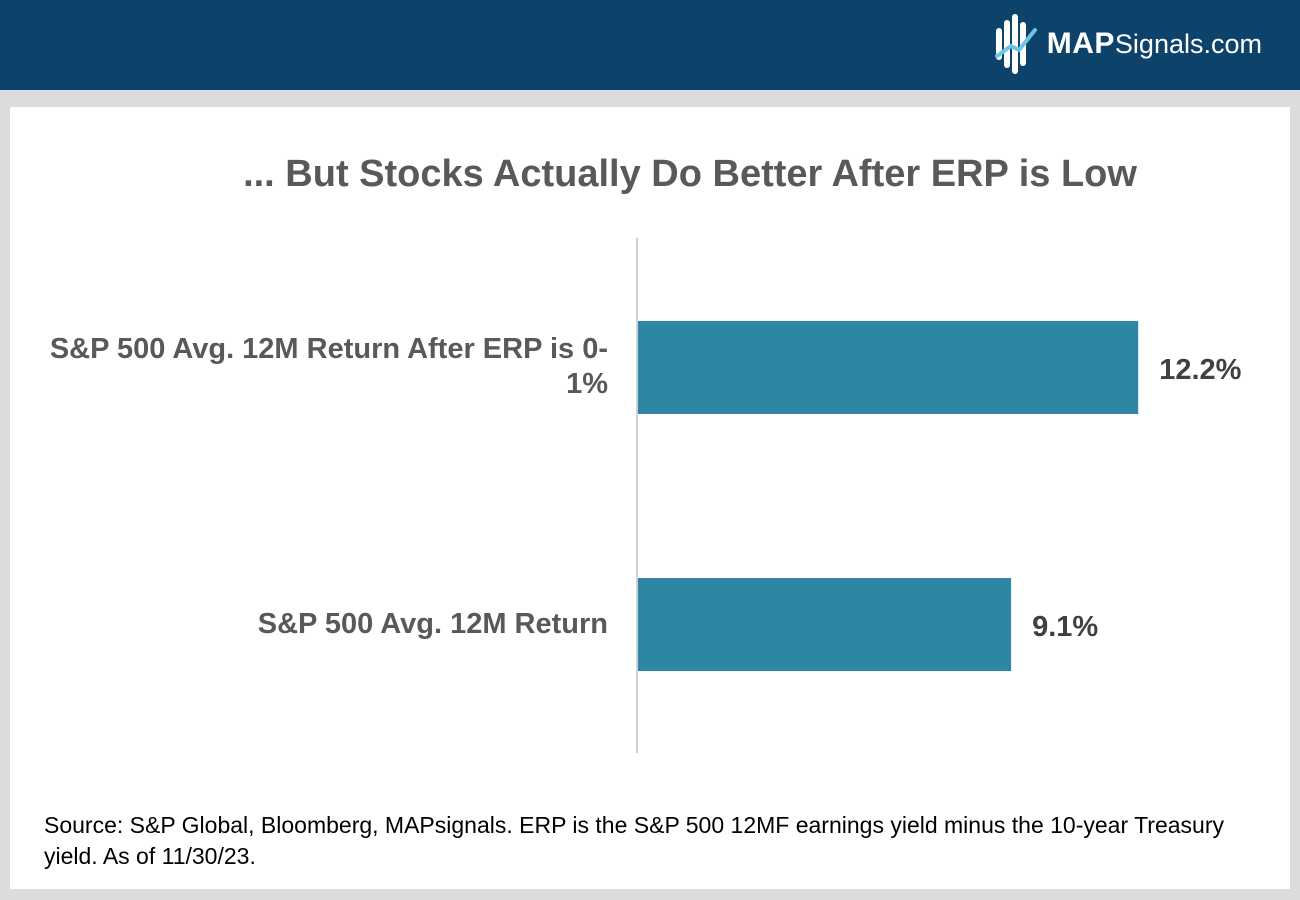 The image size is (1300, 900). I want to click on brand-name: MAPSignals.com, so click(1154, 44).